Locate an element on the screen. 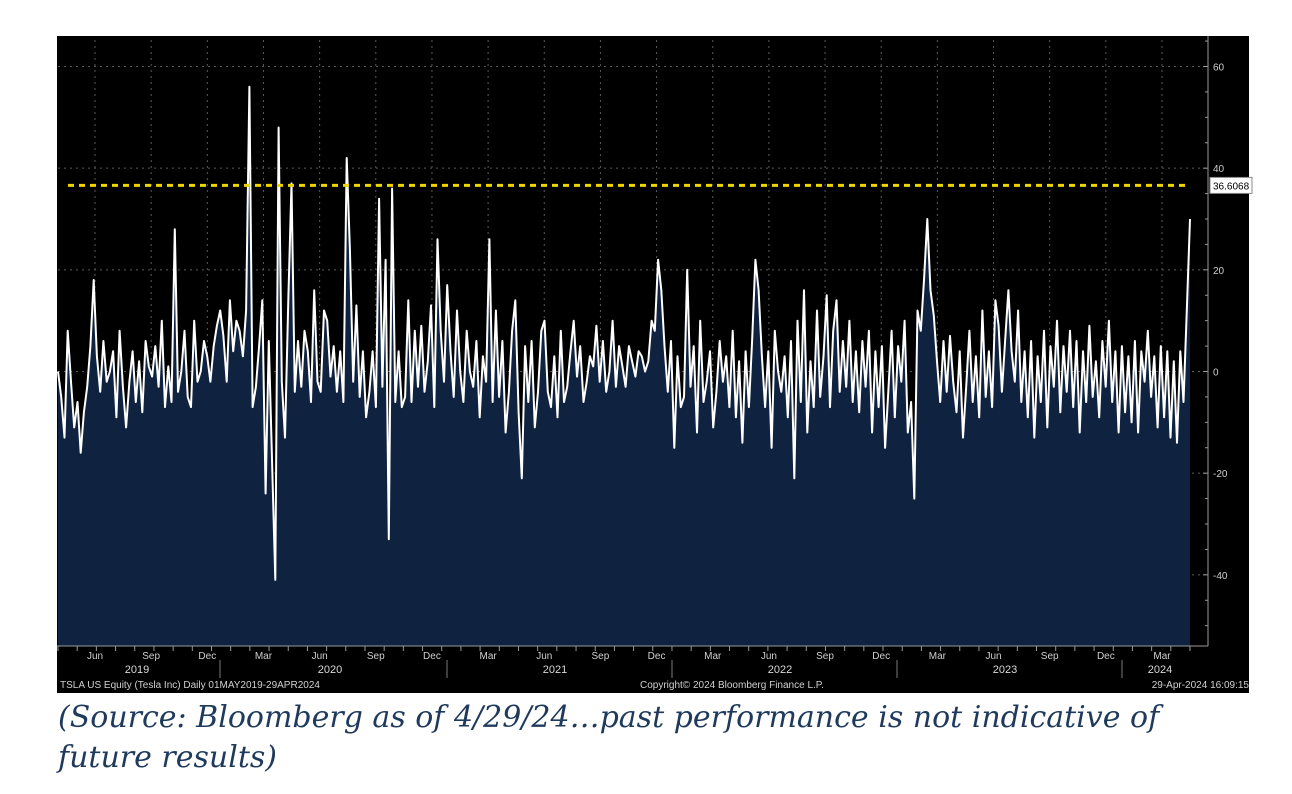  y-tick-label: 20 is located at coordinates (1219, 271).